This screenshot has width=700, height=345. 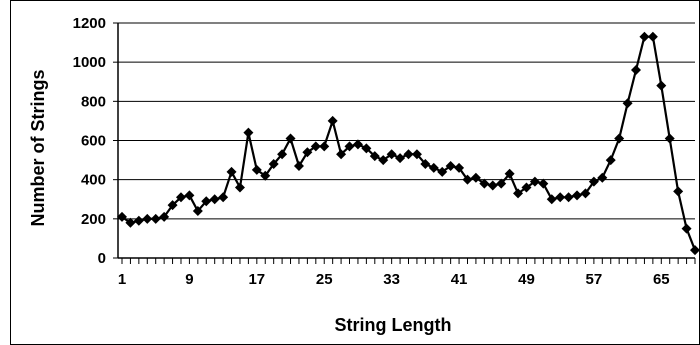 I want to click on x-axis-ticks: 1 9 17 25 33 41 49 57 65, so click(x=407, y=273).